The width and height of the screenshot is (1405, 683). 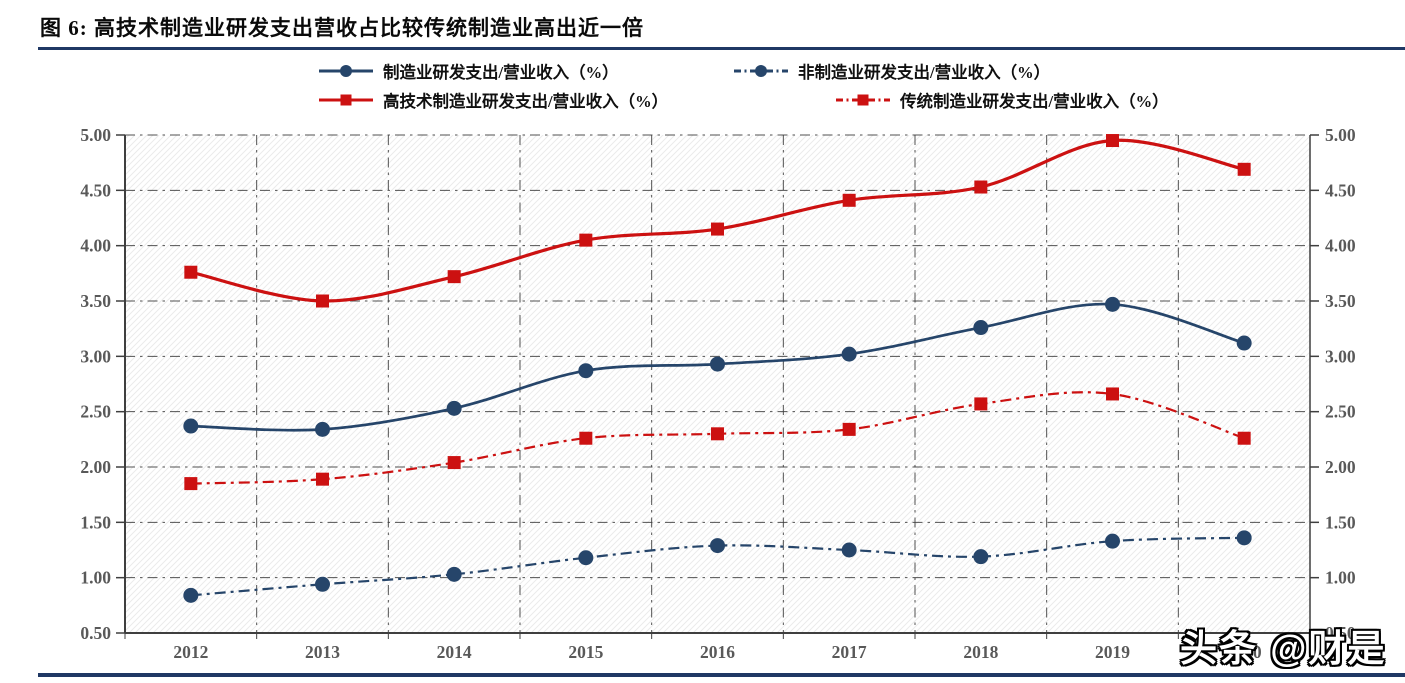 I want to click on legend-item-traditional-manufacturing: 传统制造业研发支出/营业收入（%）, so click(x=1002, y=100).